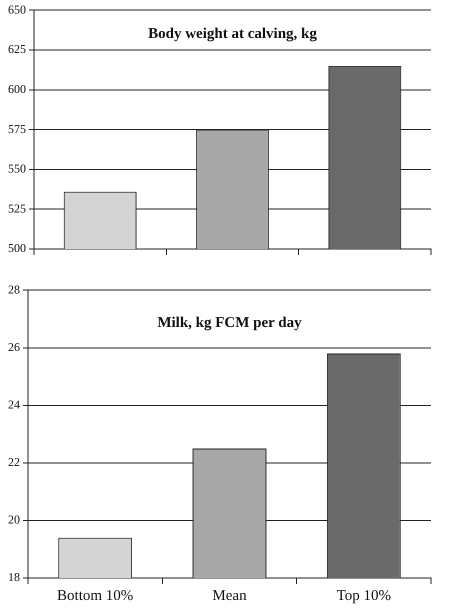 The height and width of the screenshot is (613, 451). What do you see at coordinates (229, 322) in the screenshot?
I see `text: Milk, kg FCM per day` at bounding box center [229, 322].